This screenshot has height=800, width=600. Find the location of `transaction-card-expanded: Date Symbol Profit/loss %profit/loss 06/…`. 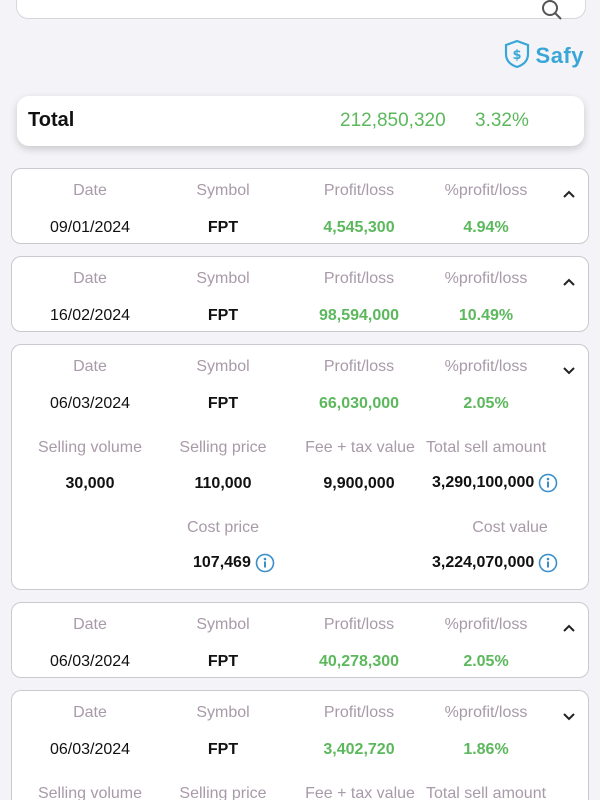

transaction-card-expanded: Date Symbol Profit/loss %profit/loss 06/… is located at coordinates (300, 745).